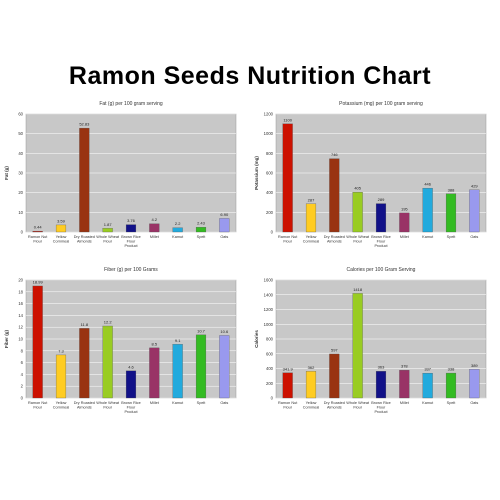 This screenshot has width=500, height=500. I want to click on y-tick-label: 1600, so click(269, 280).